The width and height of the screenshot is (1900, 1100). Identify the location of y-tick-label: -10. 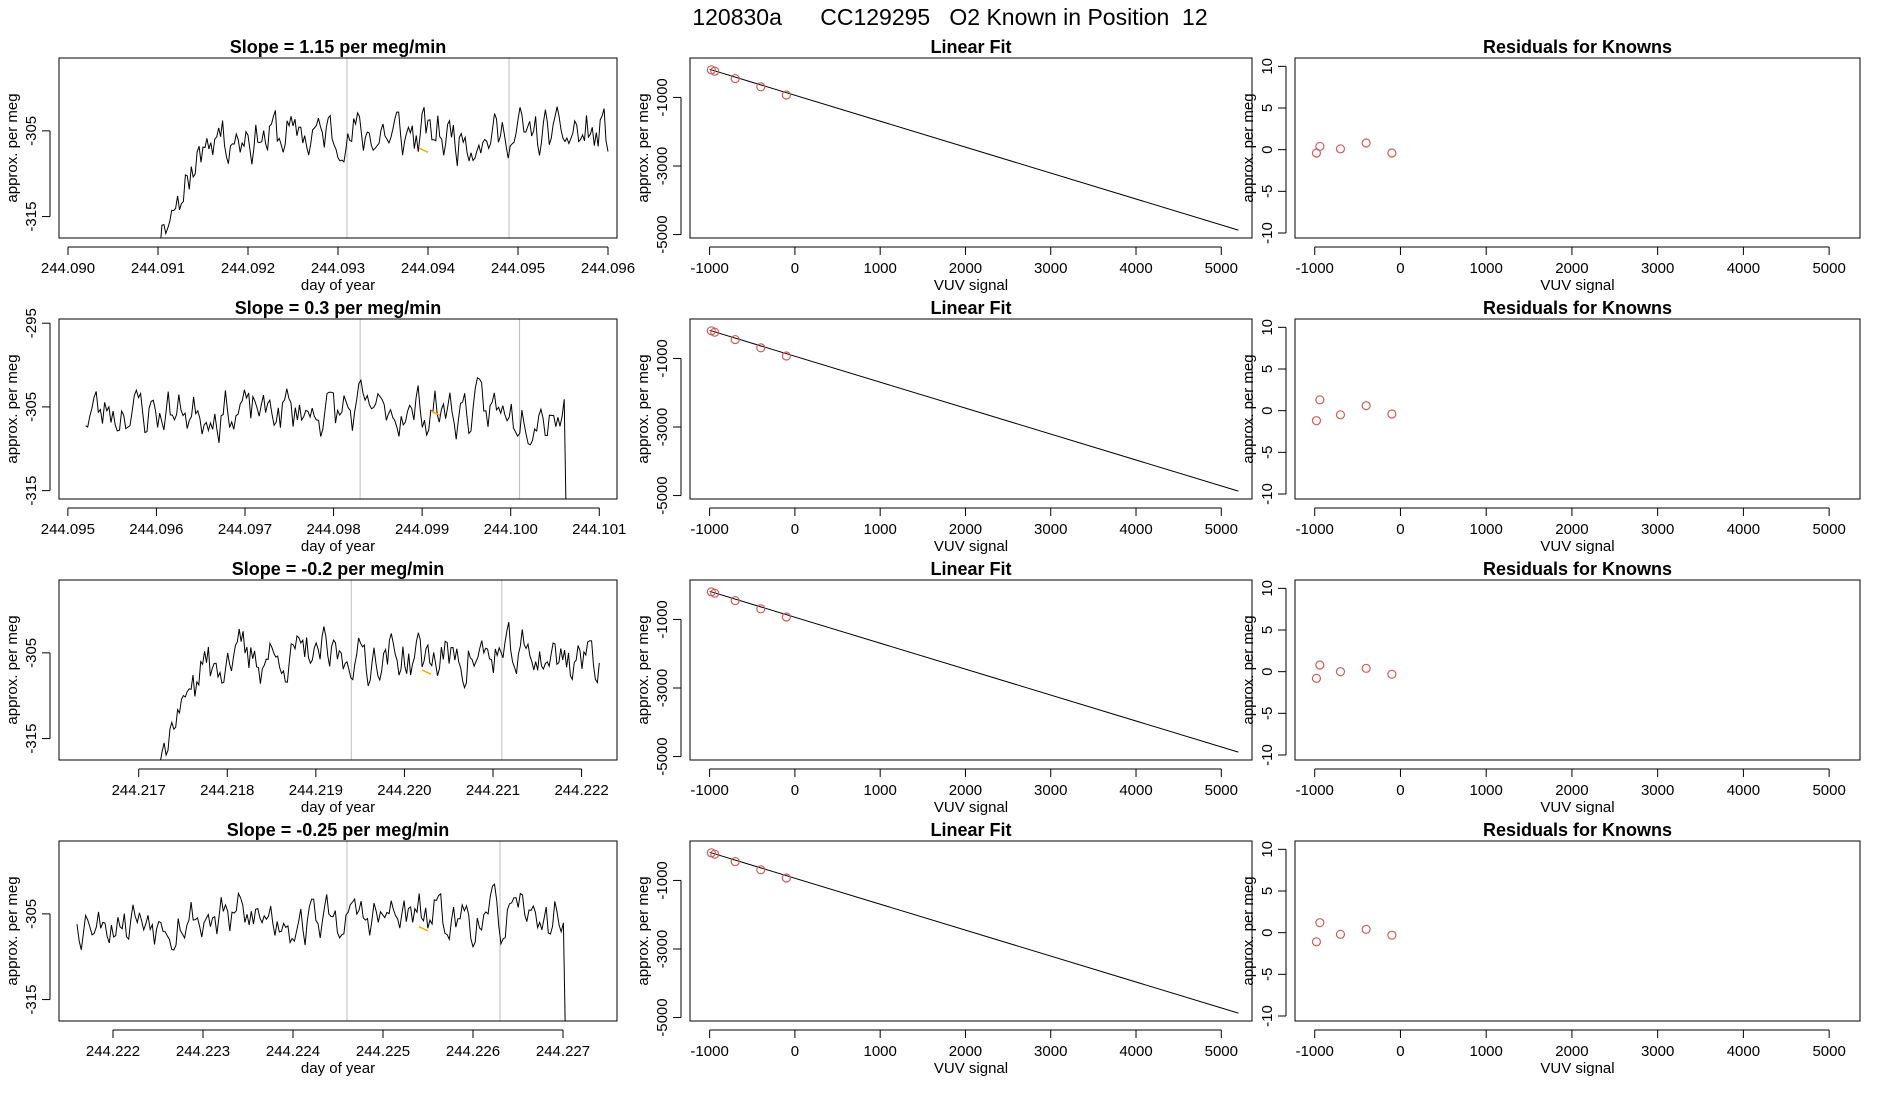
(1267, 1016).